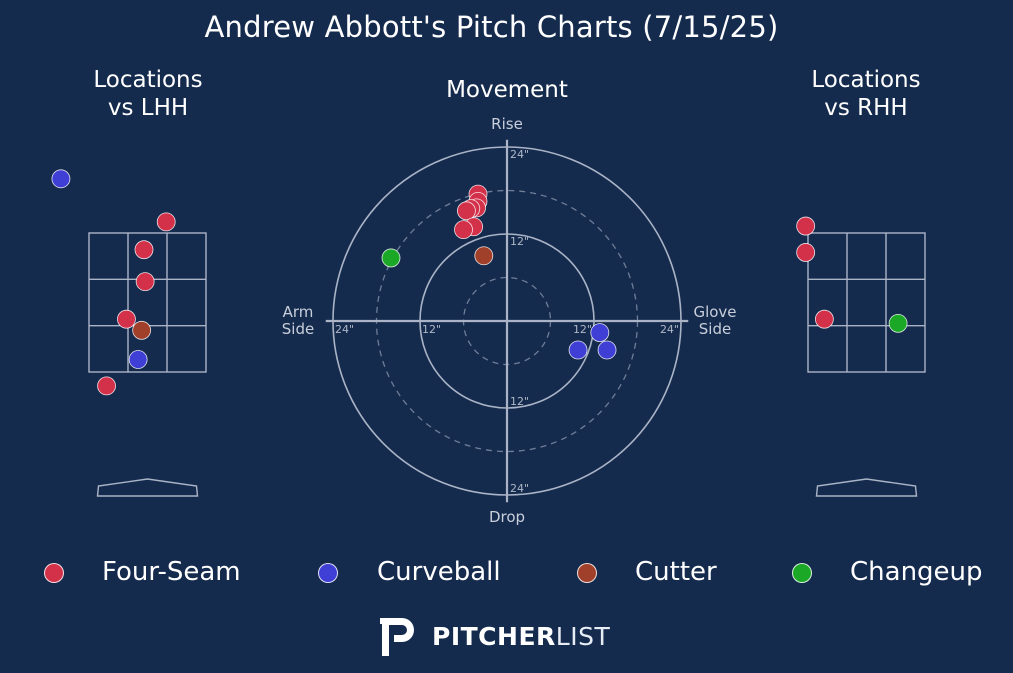 This screenshot has width=1013, height=673. Describe the element at coordinates (866, 302) in the screenshot. I see `rhh-strike-zone` at that location.